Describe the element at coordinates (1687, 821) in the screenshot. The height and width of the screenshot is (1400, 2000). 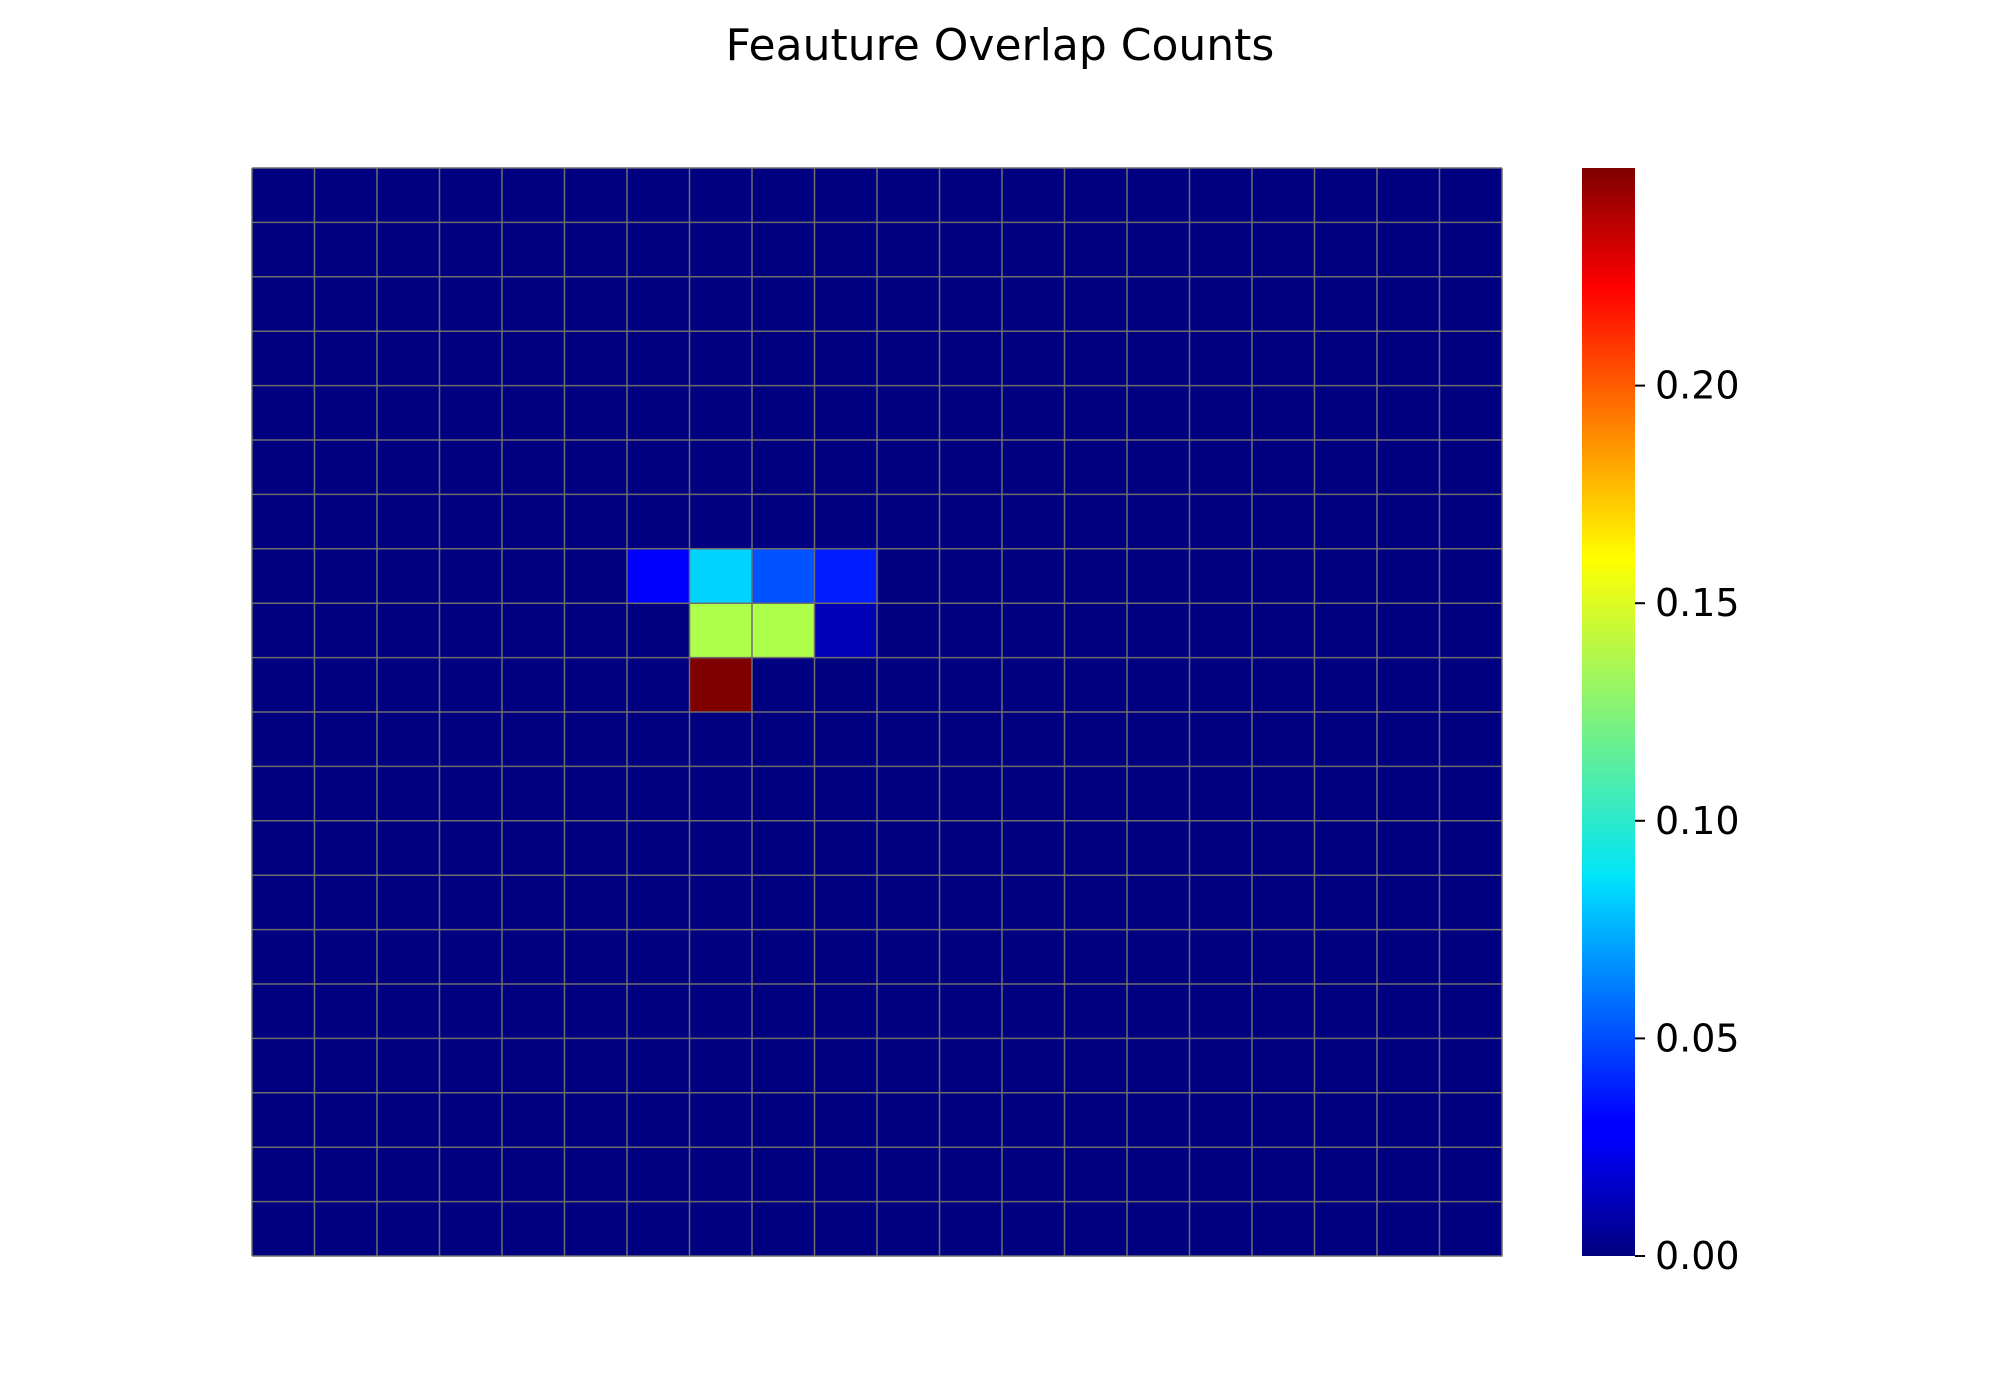
I see `colorbar-ticks: 0.00 0.05 0.10 0.15 0.20` at that location.